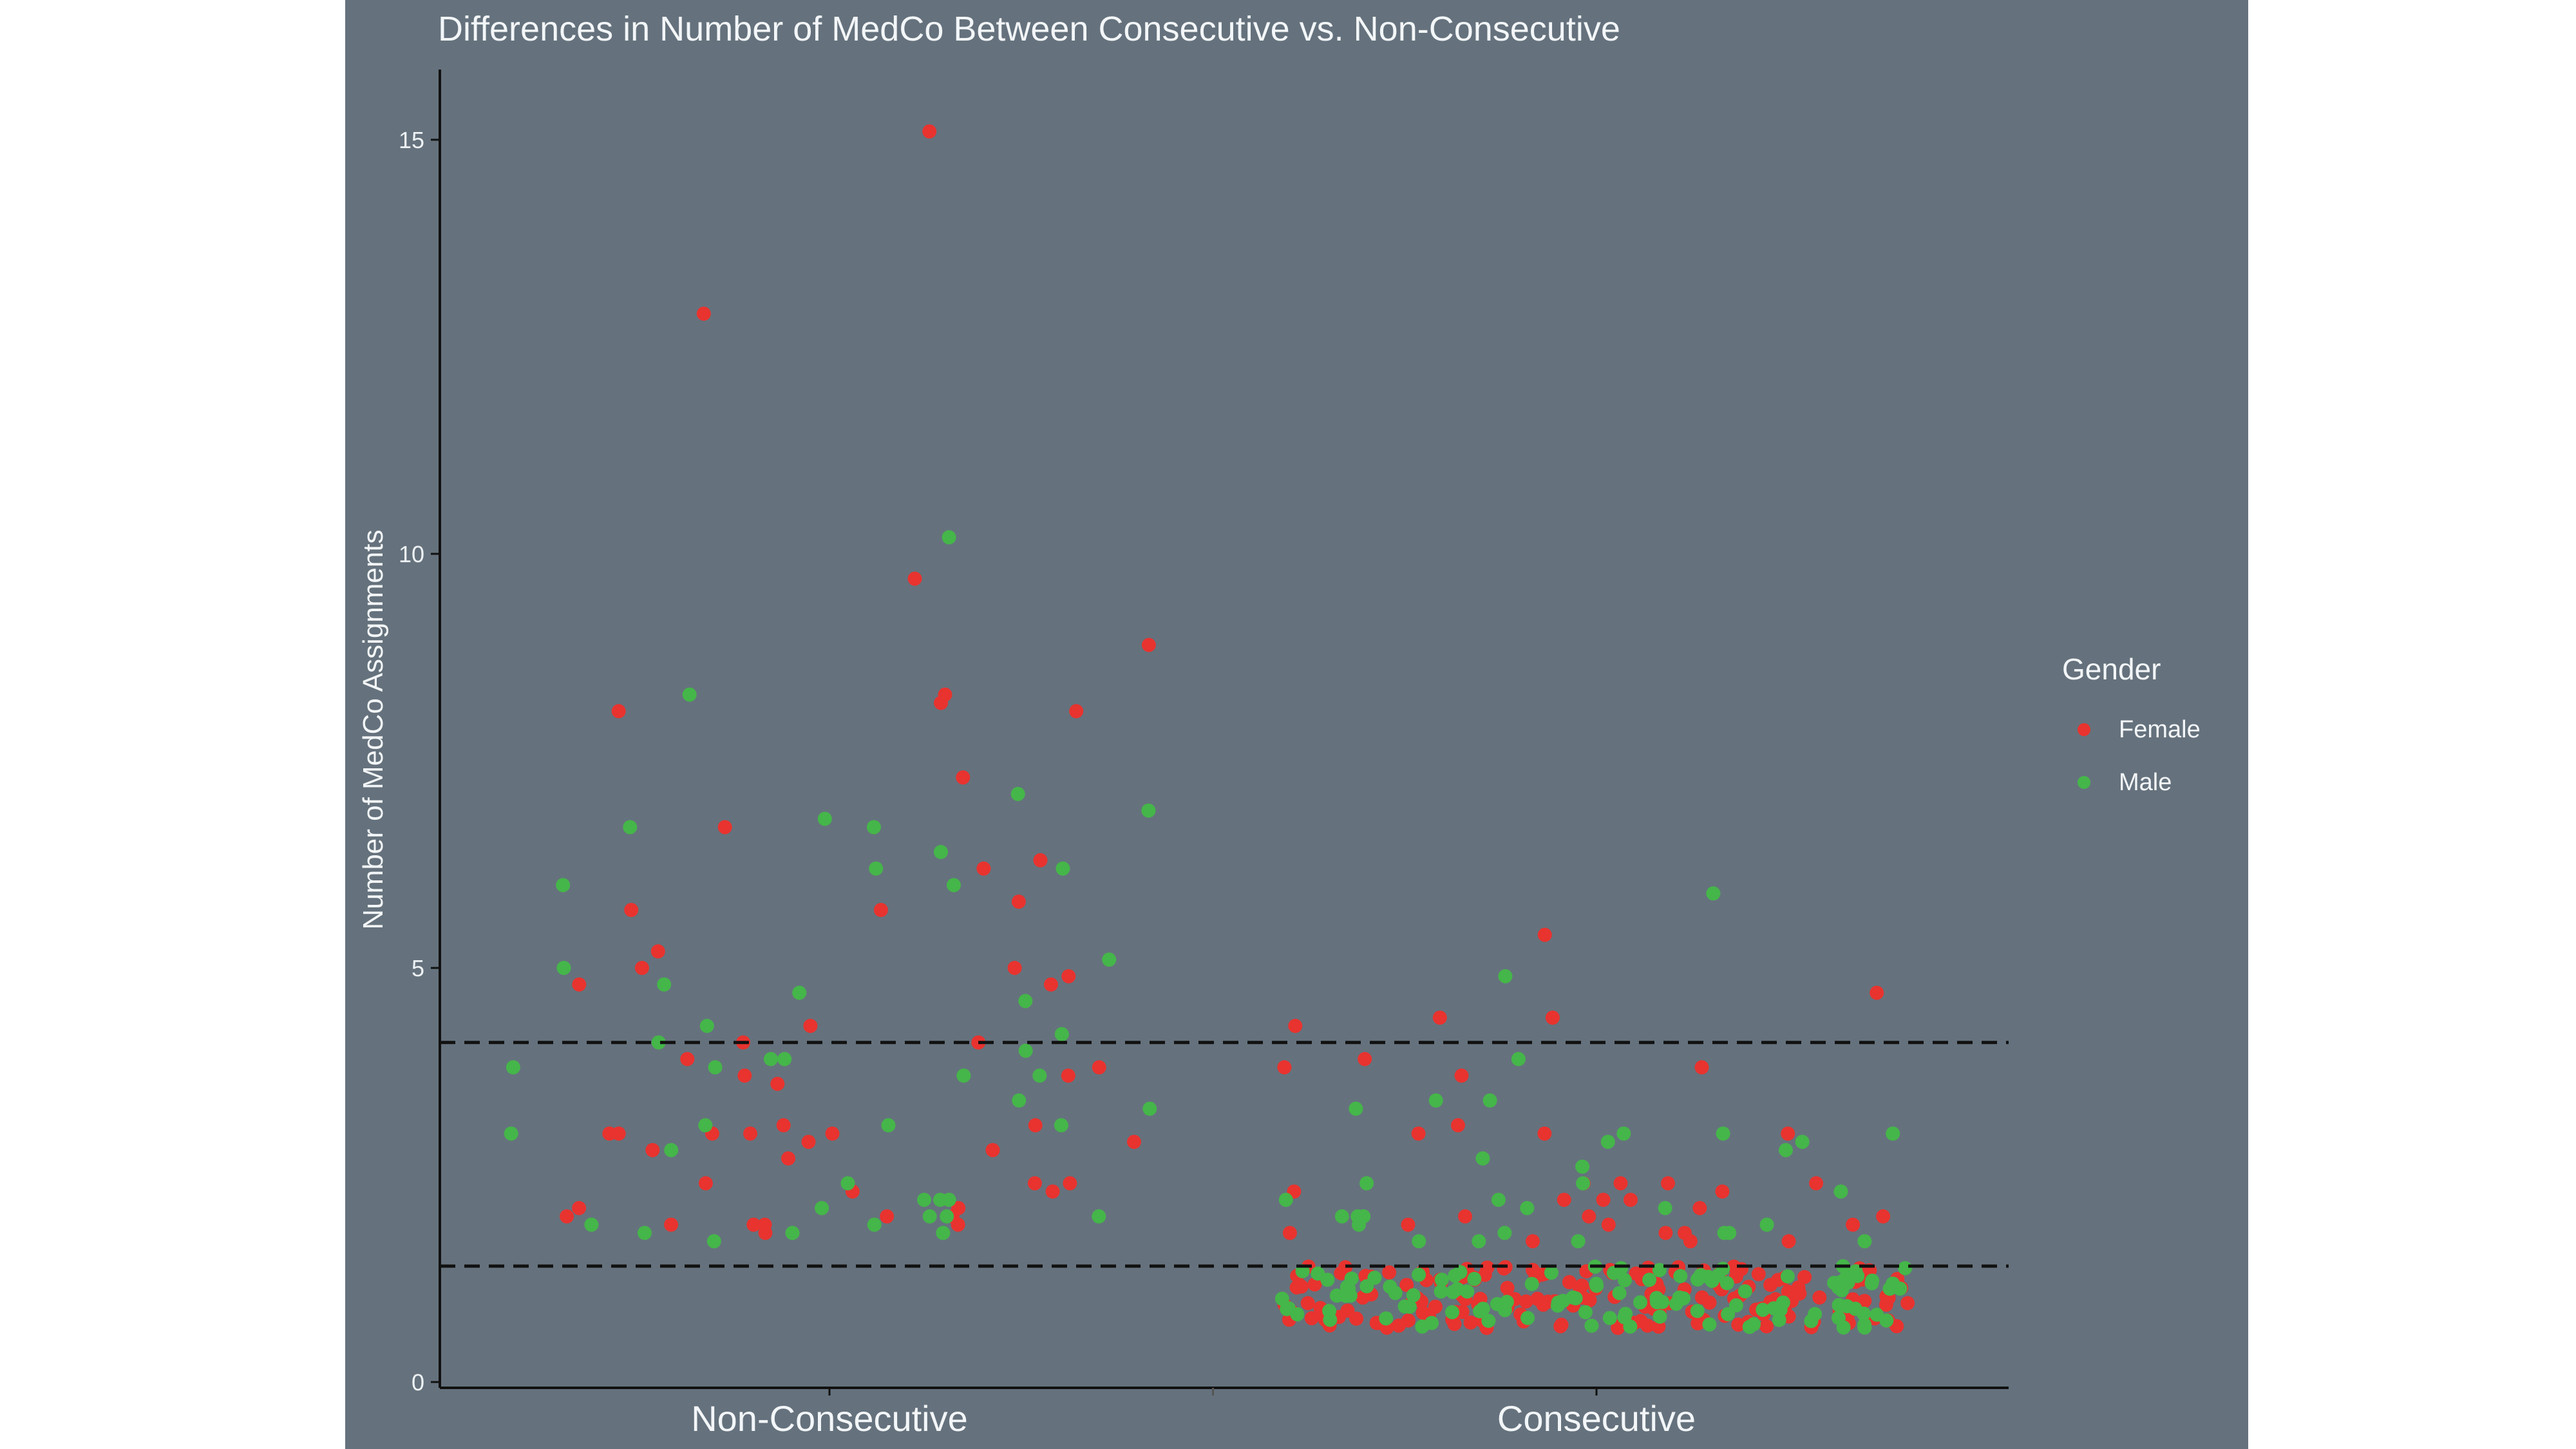  Describe the element at coordinates (1597, 1418) in the screenshot. I see `x-tick-label: Consecutive` at that location.